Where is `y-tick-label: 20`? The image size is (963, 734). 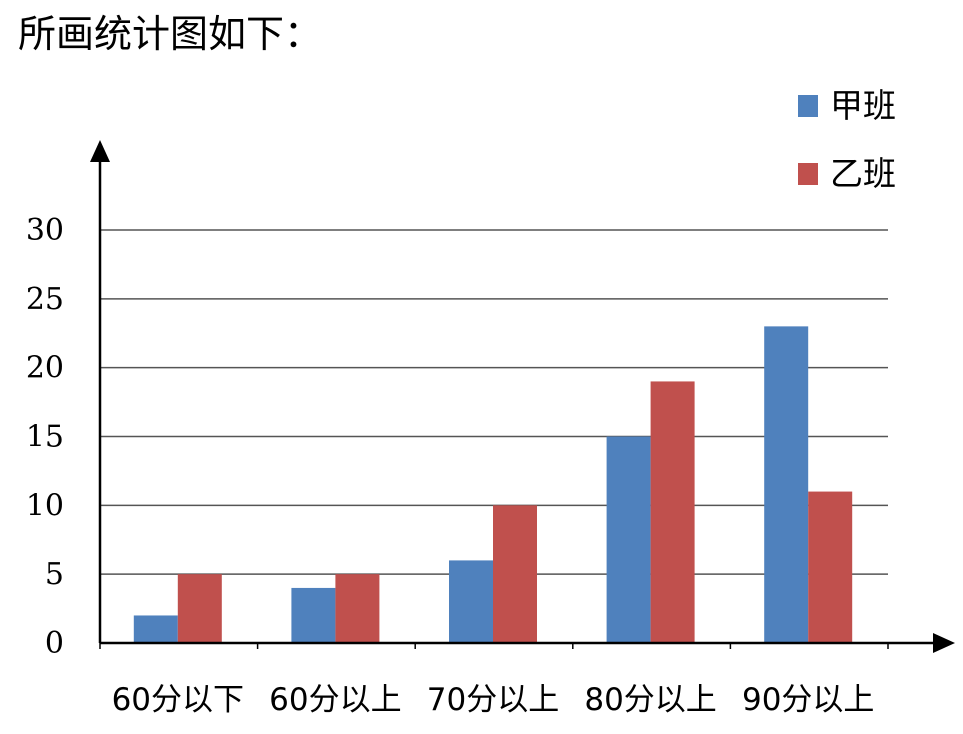 y-tick-label: 20 is located at coordinates (45, 368).